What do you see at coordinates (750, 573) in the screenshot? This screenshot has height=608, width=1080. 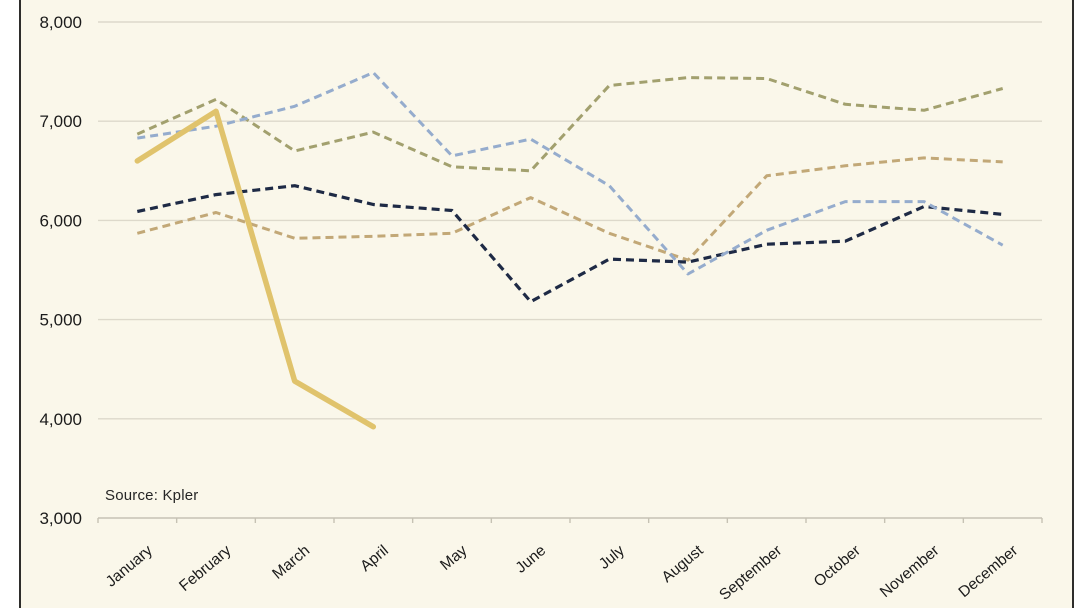 I see `x-axis-month-label: September` at bounding box center [750, 573].